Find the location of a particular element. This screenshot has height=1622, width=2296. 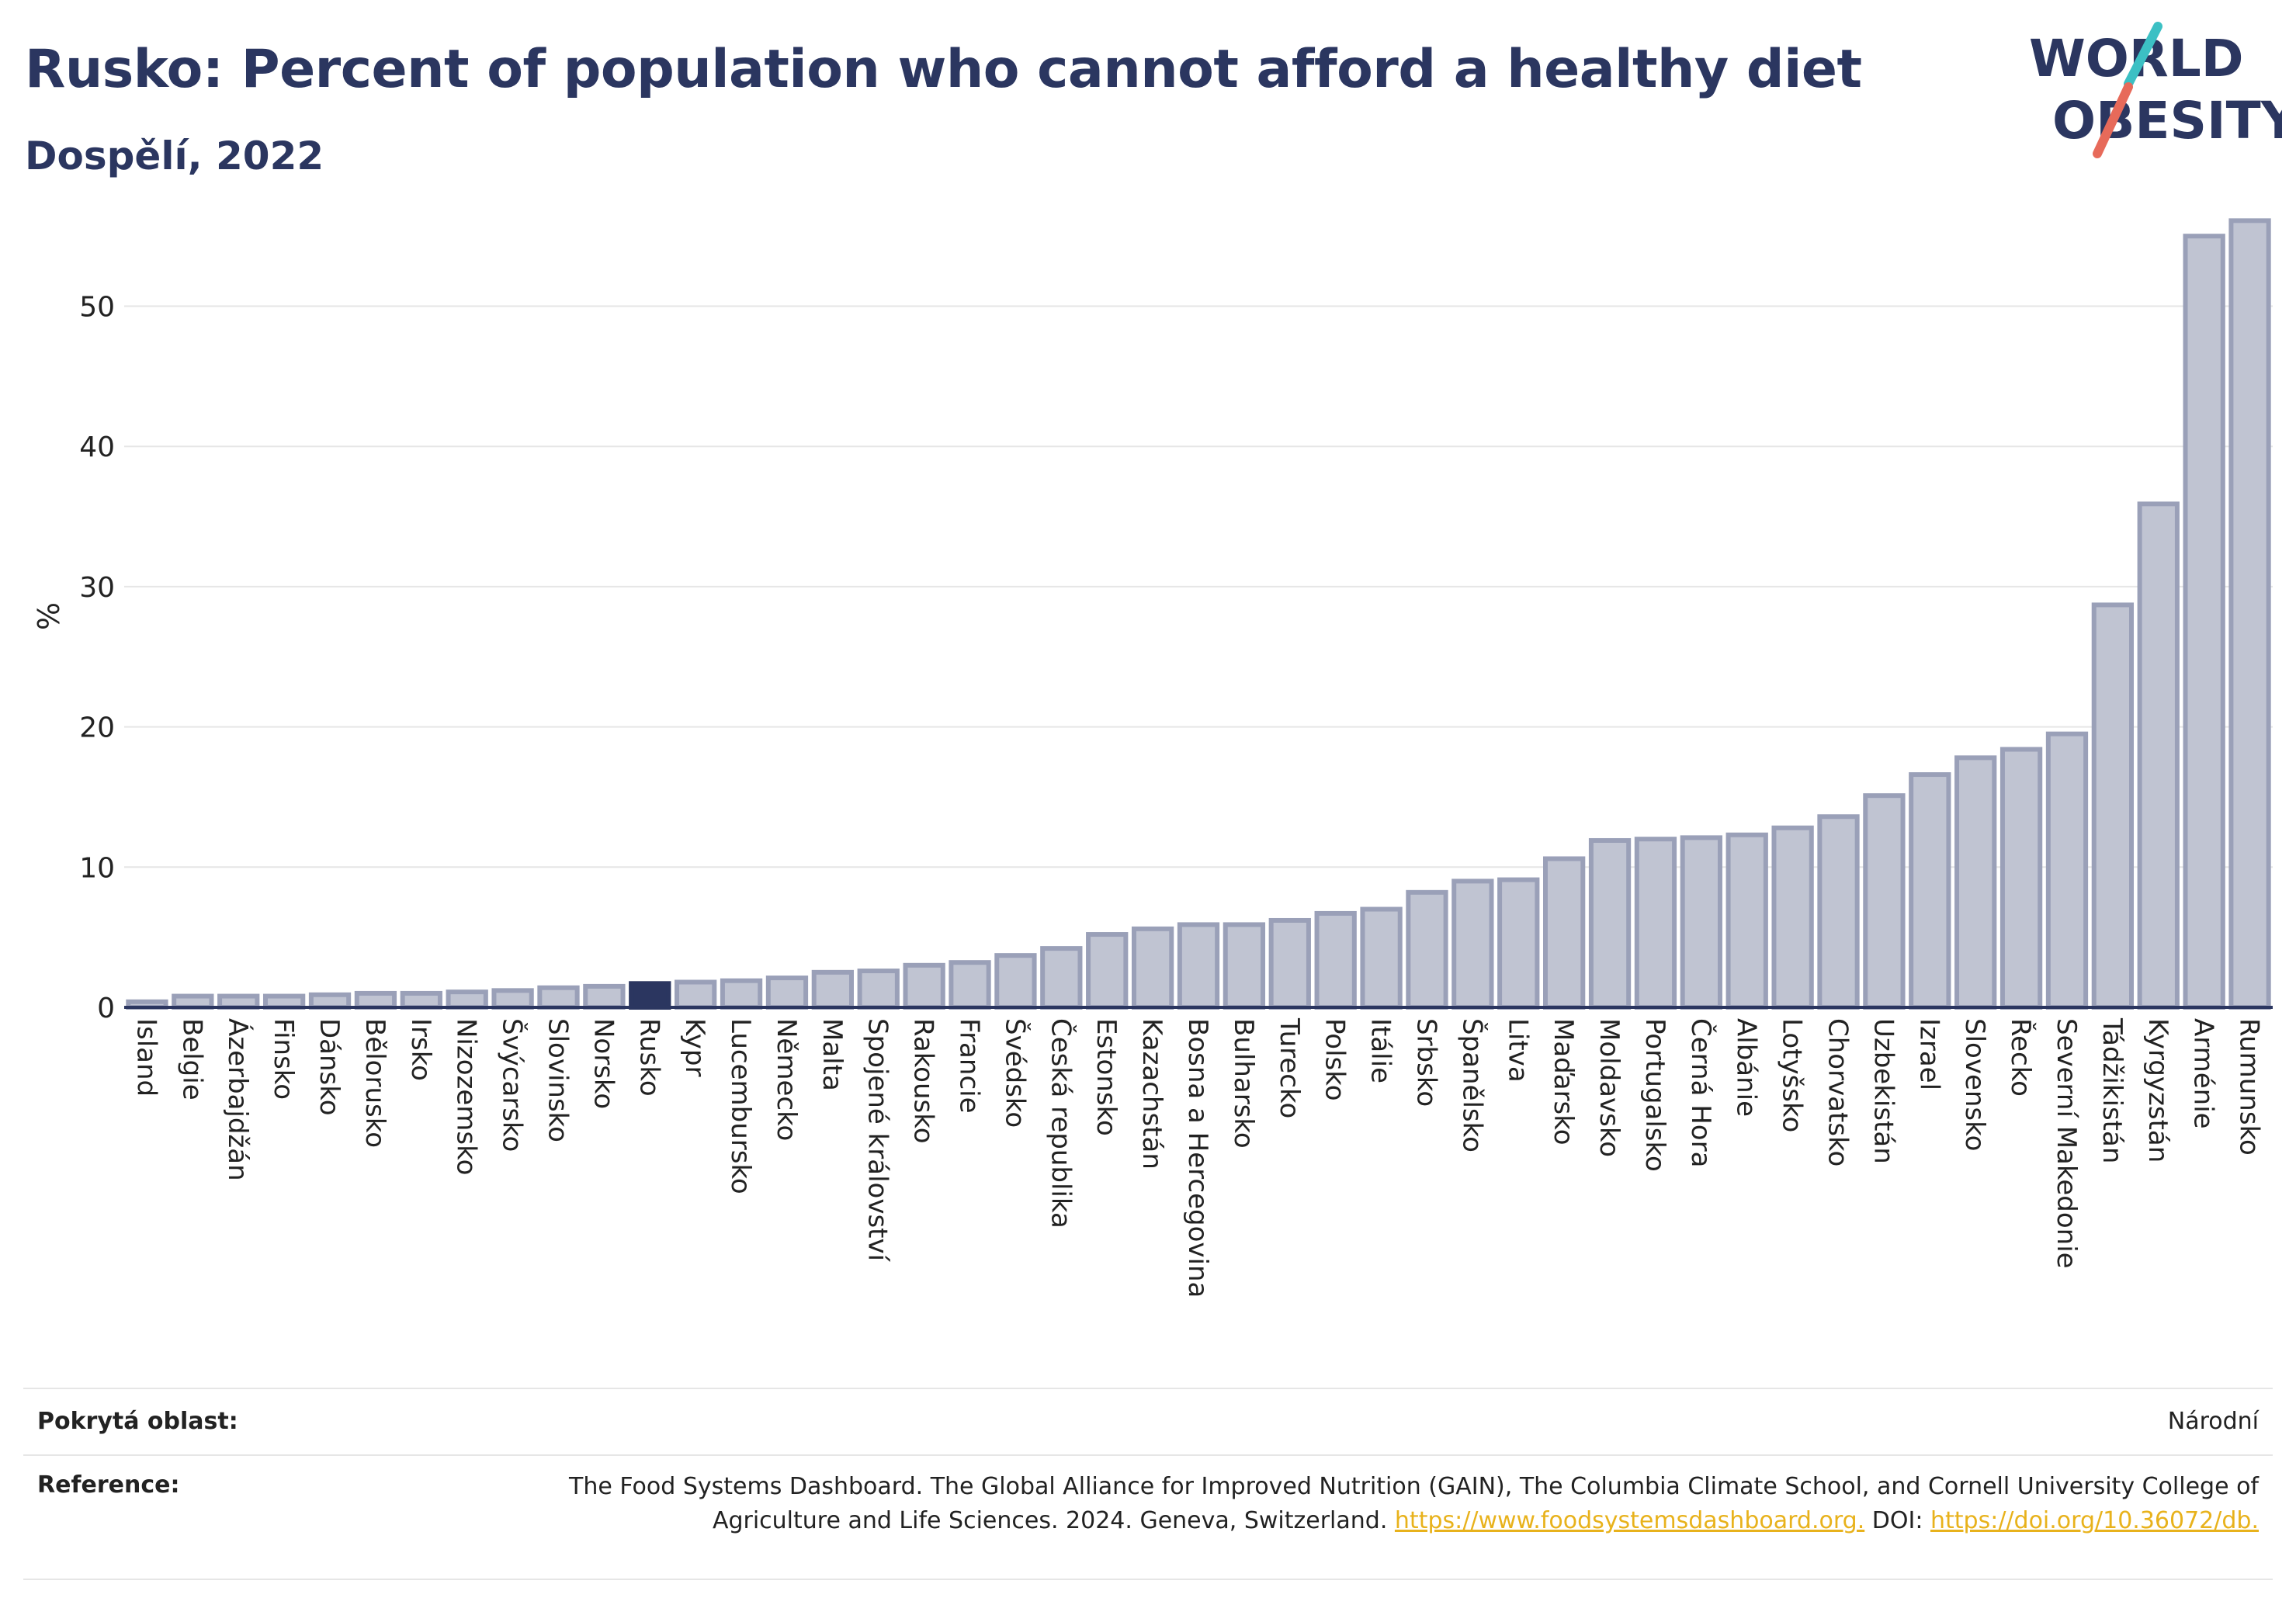

x-tick-label: Řecko is located at coordinates (2021, 1057).